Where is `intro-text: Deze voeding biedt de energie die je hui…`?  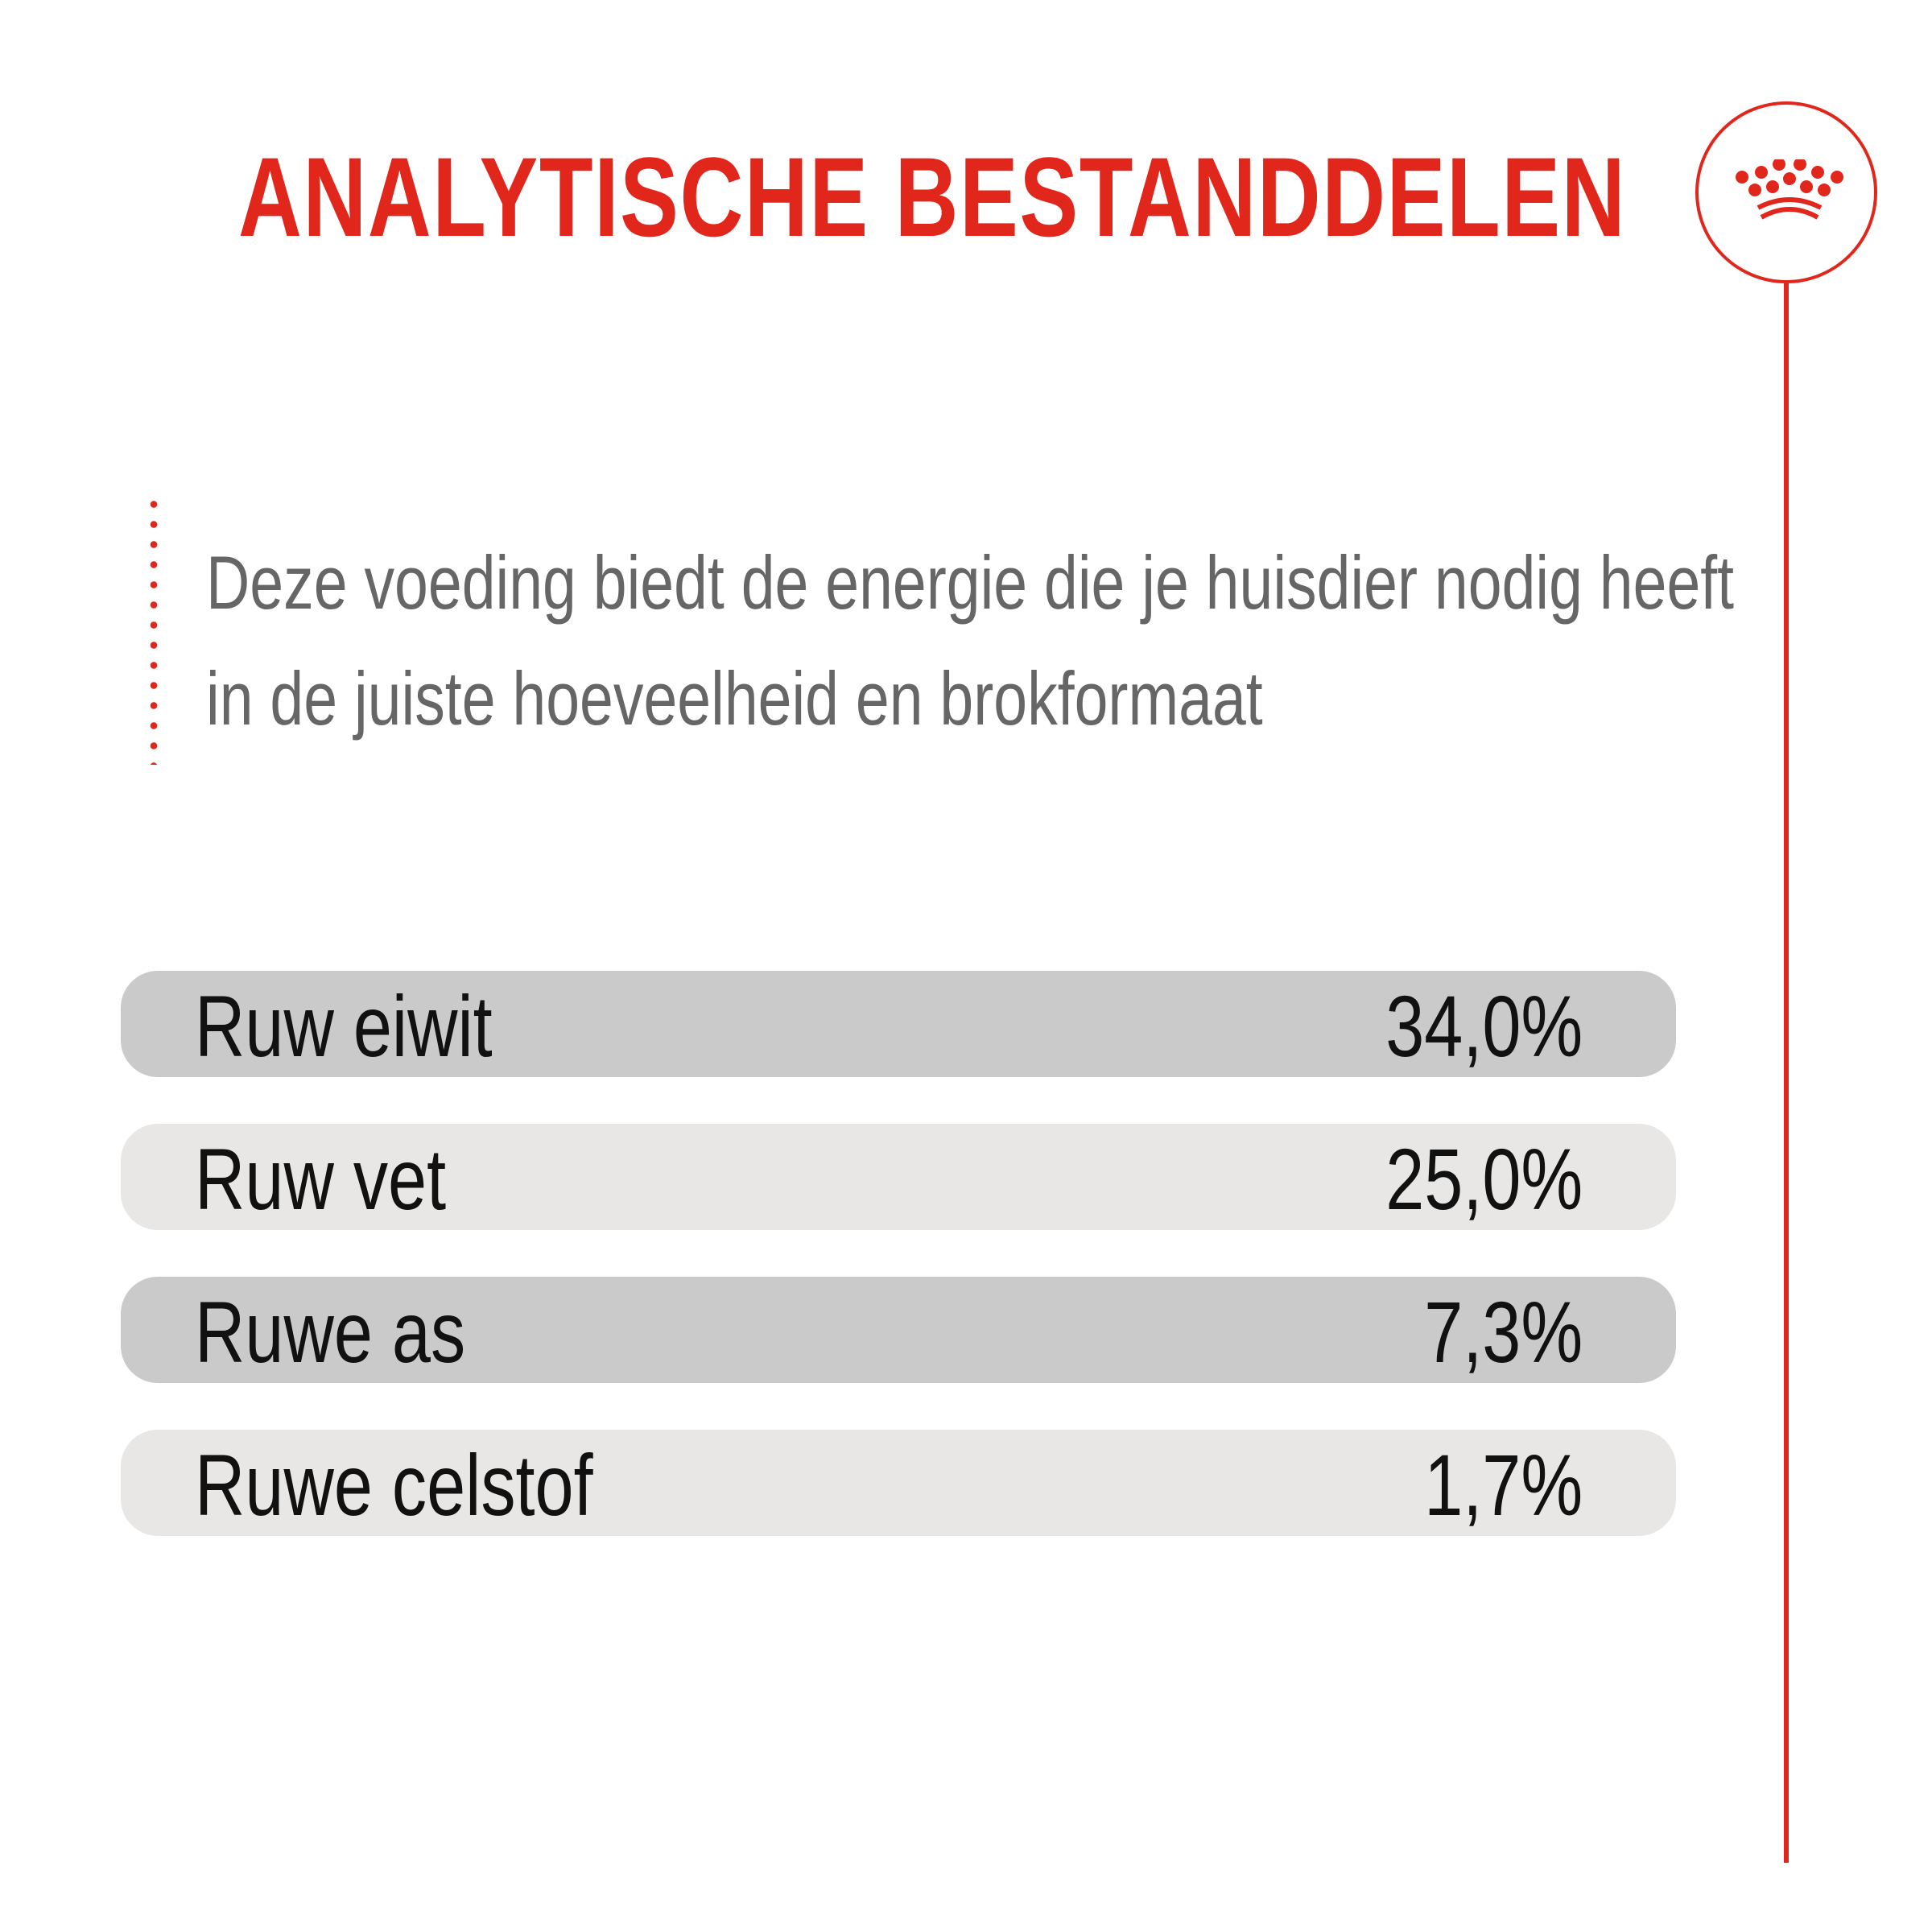 intro-text: Deze voeding biedt de energie die je hui… is located at coordinates (970, 641).